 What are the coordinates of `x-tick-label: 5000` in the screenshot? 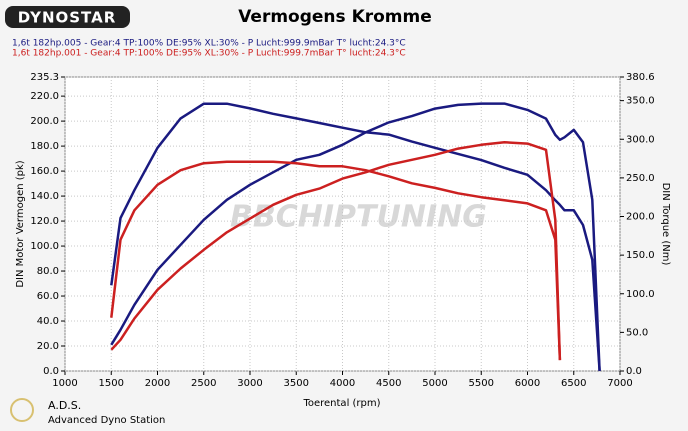 It's located at (434, 383).